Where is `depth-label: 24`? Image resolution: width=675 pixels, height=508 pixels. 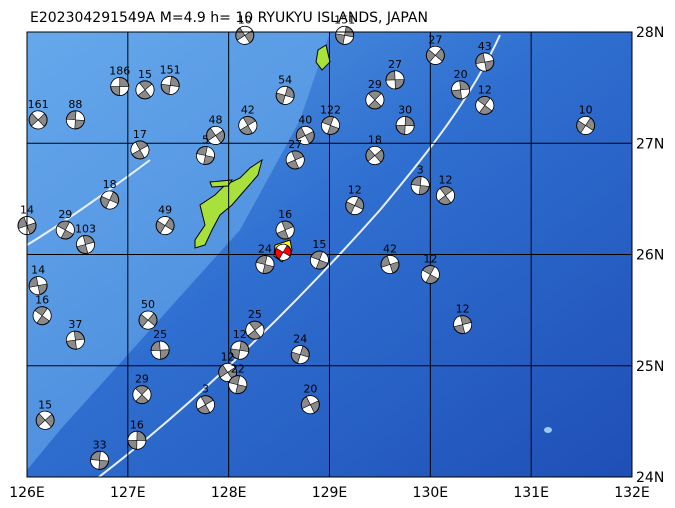 depth-label: 24 is located at coordinates (265, 249).